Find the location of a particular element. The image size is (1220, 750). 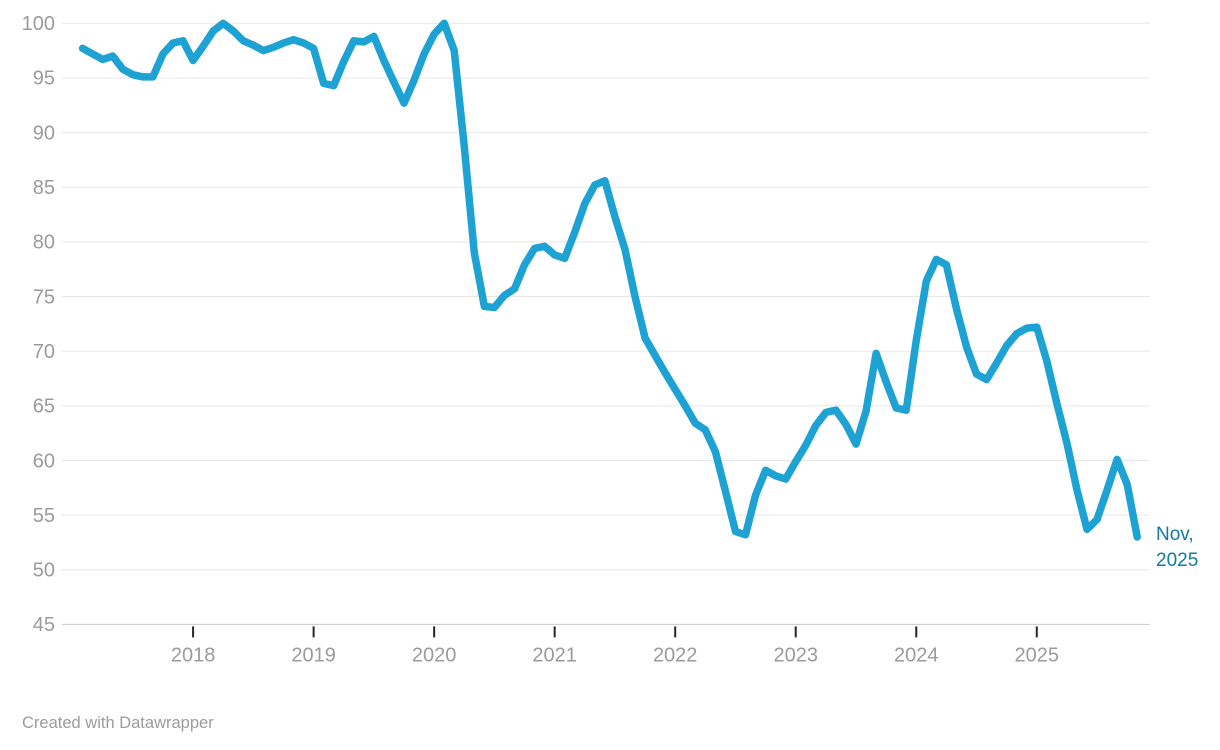

y-axis-label-90: 90 is located at coordinates (44, 133).